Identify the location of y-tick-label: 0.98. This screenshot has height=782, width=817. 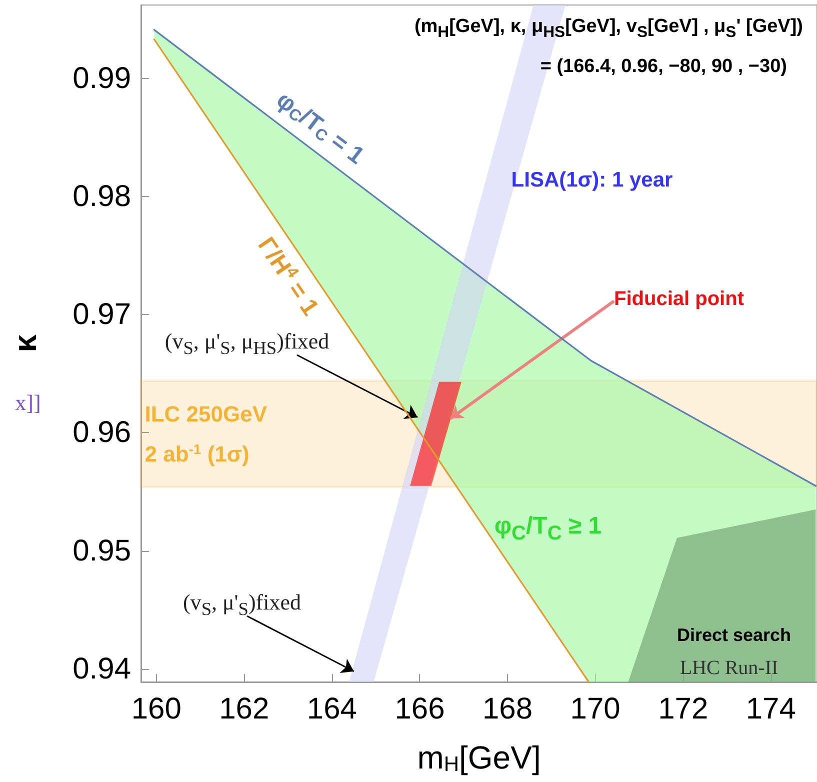
(101, 196).